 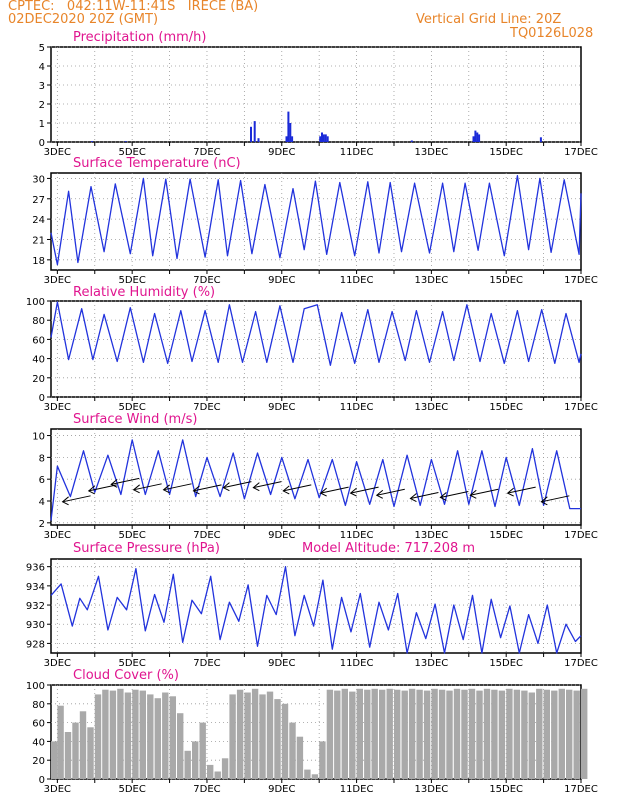 What do you see at coordinates (146, 548) in the screenshot?
I see `panel-title: Surface Pressure (hPa)` at bounding box center [146, 548].